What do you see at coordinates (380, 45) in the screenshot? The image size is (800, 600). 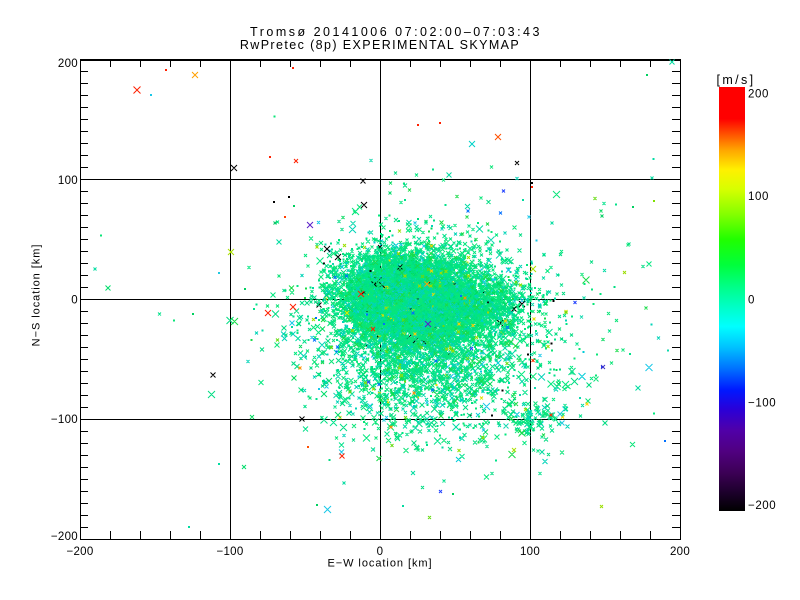 I see `svg-text:RwPretec (8p) EXPERIMENTAL SKY: RwPretec (8p) EXPERIMENTAL SKYMAP` at bounding box center [380, 45].